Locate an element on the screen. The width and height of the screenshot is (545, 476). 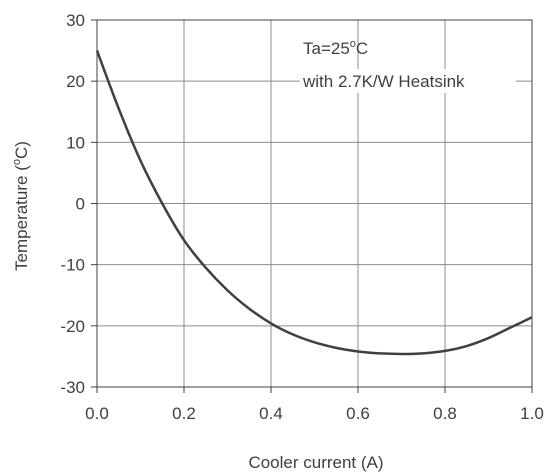
y-tick-label: -20 is located at coordinates (72, 326).